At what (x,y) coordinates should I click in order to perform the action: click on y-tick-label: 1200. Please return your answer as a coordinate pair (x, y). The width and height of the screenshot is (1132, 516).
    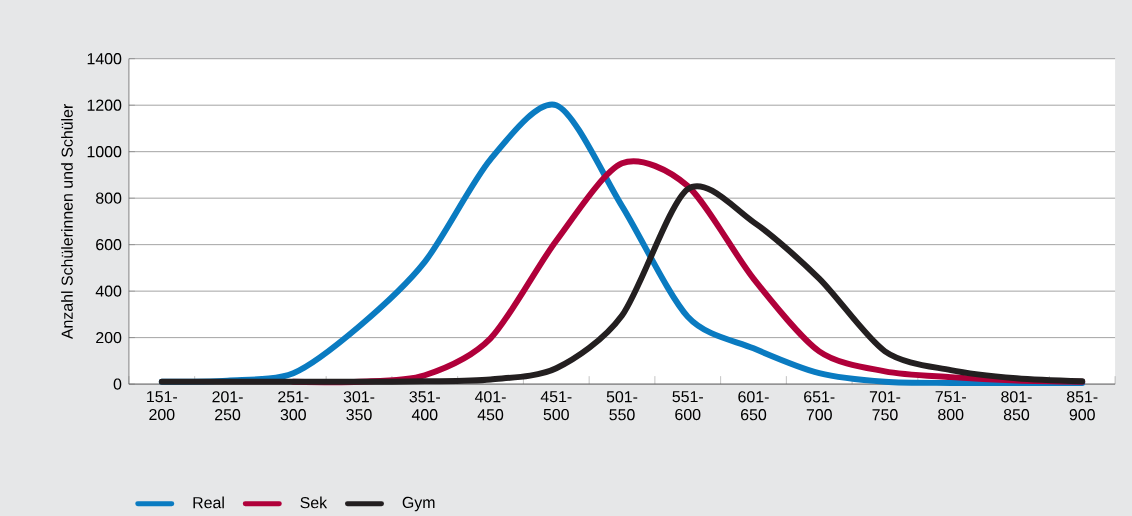
    Looking at the image, I should click on (104, 105).